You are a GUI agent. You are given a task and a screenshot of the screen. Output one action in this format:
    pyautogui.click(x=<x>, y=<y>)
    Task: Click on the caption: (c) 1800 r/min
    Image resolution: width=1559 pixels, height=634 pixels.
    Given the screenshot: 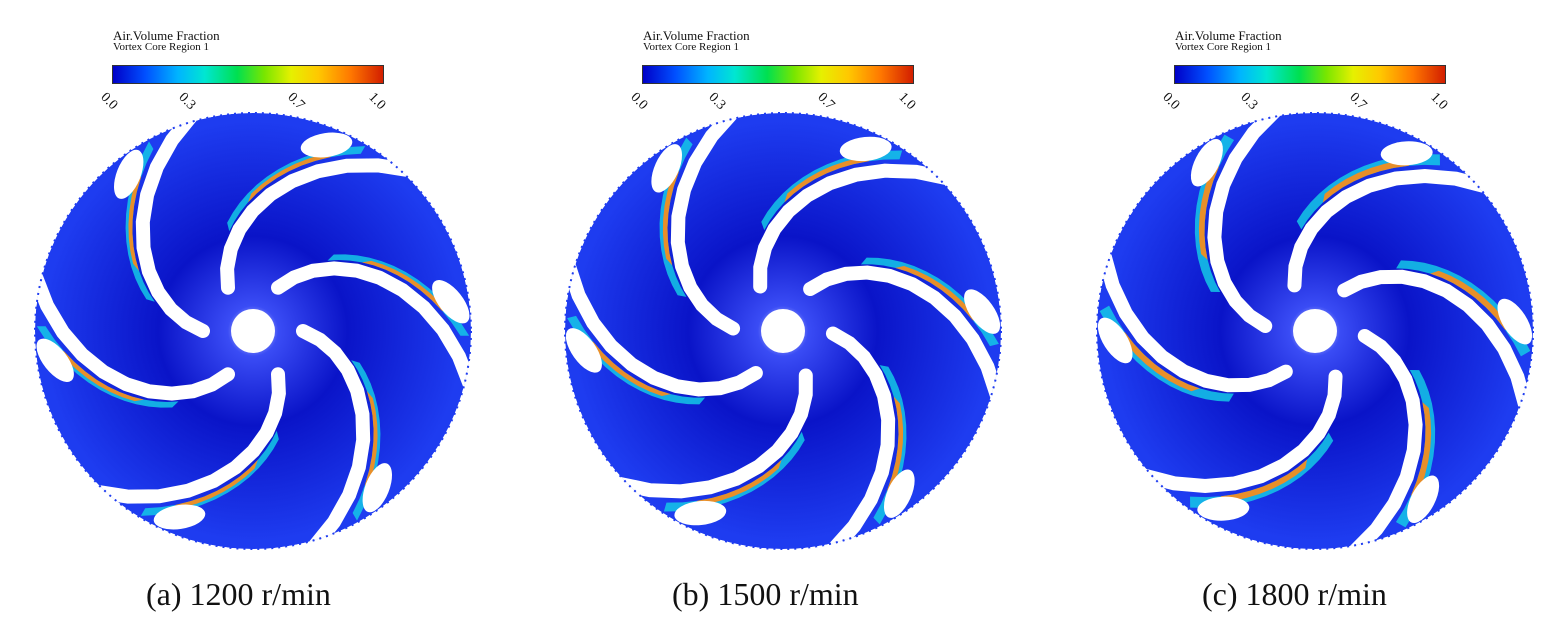 What is the action you would take?
    pyautogui.click(x=1294, y=594)
    